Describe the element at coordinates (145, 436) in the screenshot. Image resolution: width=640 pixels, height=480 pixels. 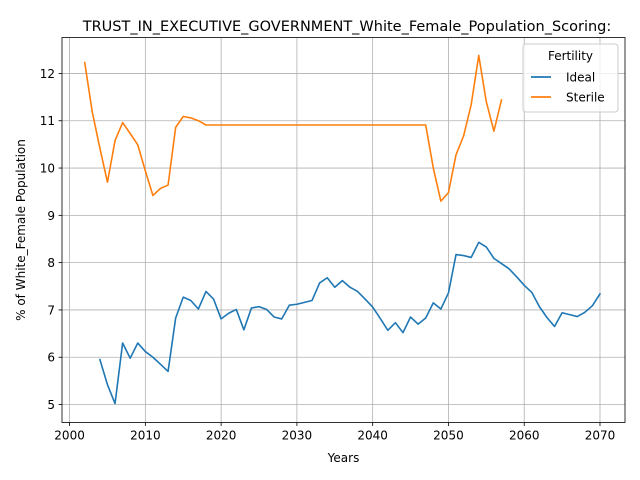
I see `x-tick-label: 2010` at that location.